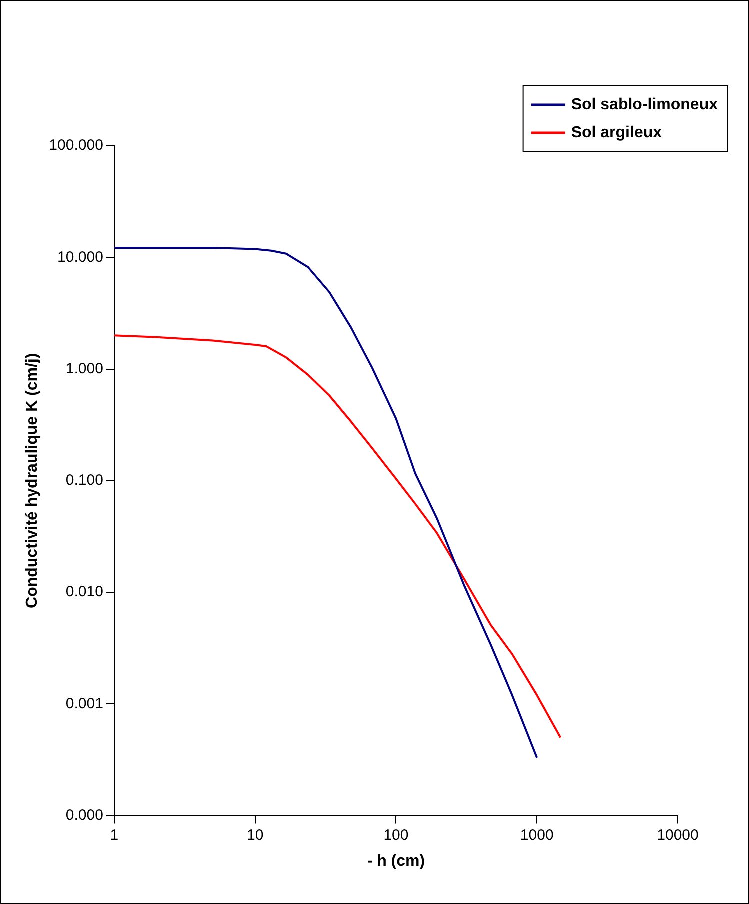 Image resolution: width=749 pixels, height=904 pixels. Describe the element at coordinates (616, 133) in the screenshot. I see `legend-label: Sol argileux` at that location.